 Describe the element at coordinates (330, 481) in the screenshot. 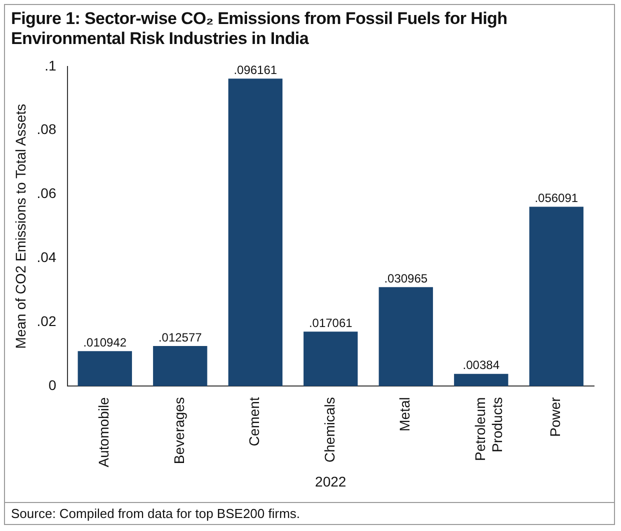

I see `x-axis-title: 2022` at that location.